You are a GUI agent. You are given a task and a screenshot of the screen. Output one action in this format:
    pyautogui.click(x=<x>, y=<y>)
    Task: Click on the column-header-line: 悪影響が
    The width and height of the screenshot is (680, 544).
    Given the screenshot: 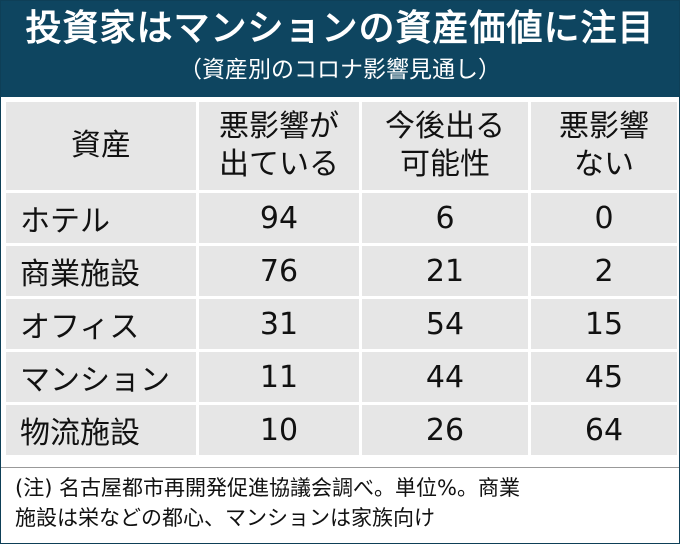 What is the action you would take?
    pyautogui.click(x=279, y=126)
    